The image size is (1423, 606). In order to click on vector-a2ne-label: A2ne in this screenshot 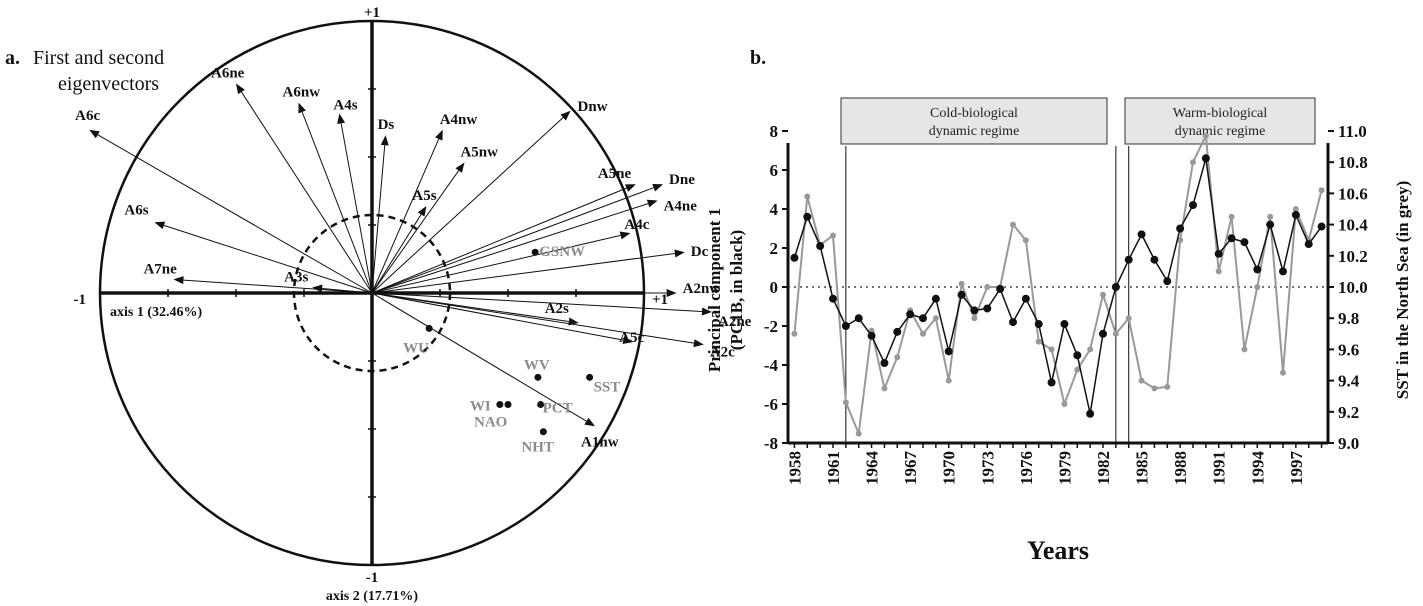, I will do `click(735, 322)`.